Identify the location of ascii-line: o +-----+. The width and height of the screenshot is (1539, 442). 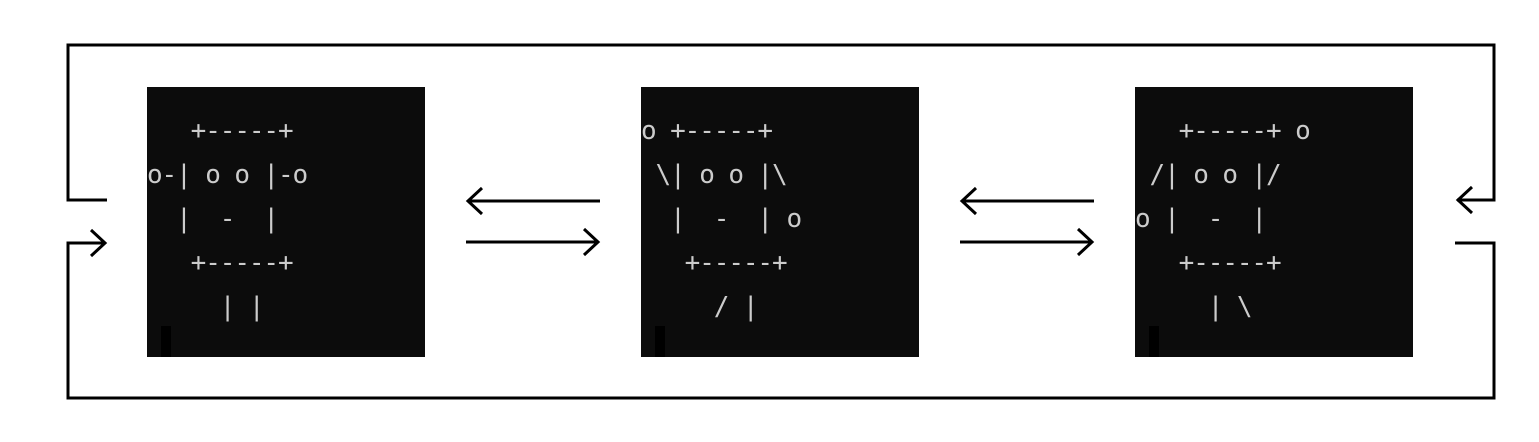
(707, 131).